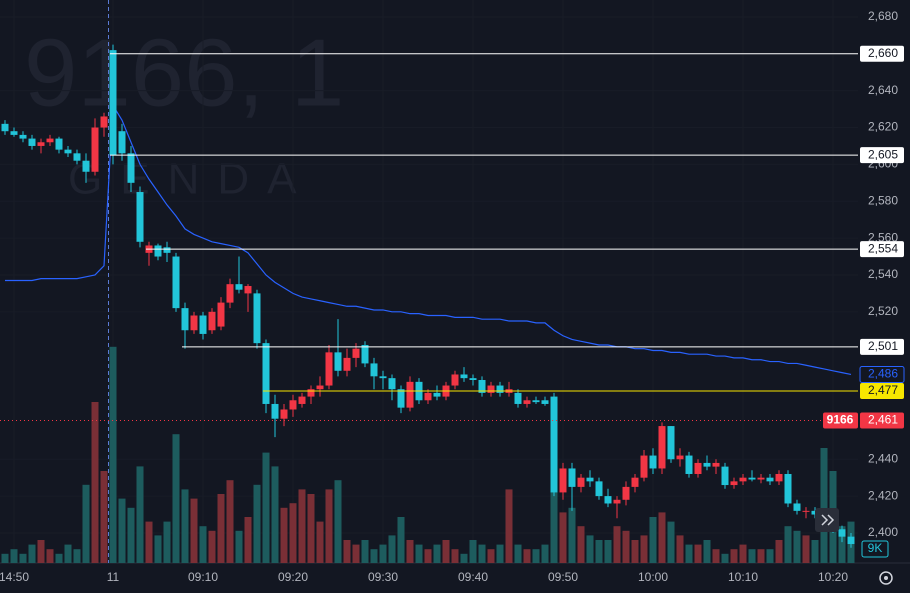  What do you see at coordinates (883, 495) in the screenshot?
I see `y-tick-label: 2,420` at bounding box center [883, 495].